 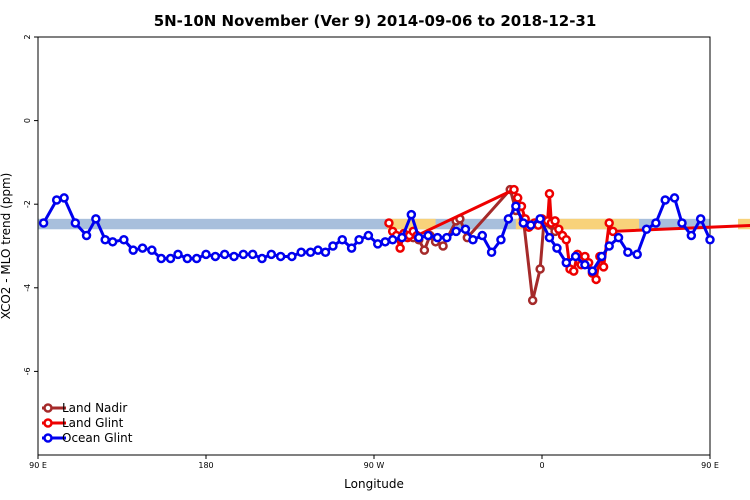 What do you see at coordinates (541, 465) in the screenshot?
I see `x-tick-label: 0` at bounding box center [541, 465].